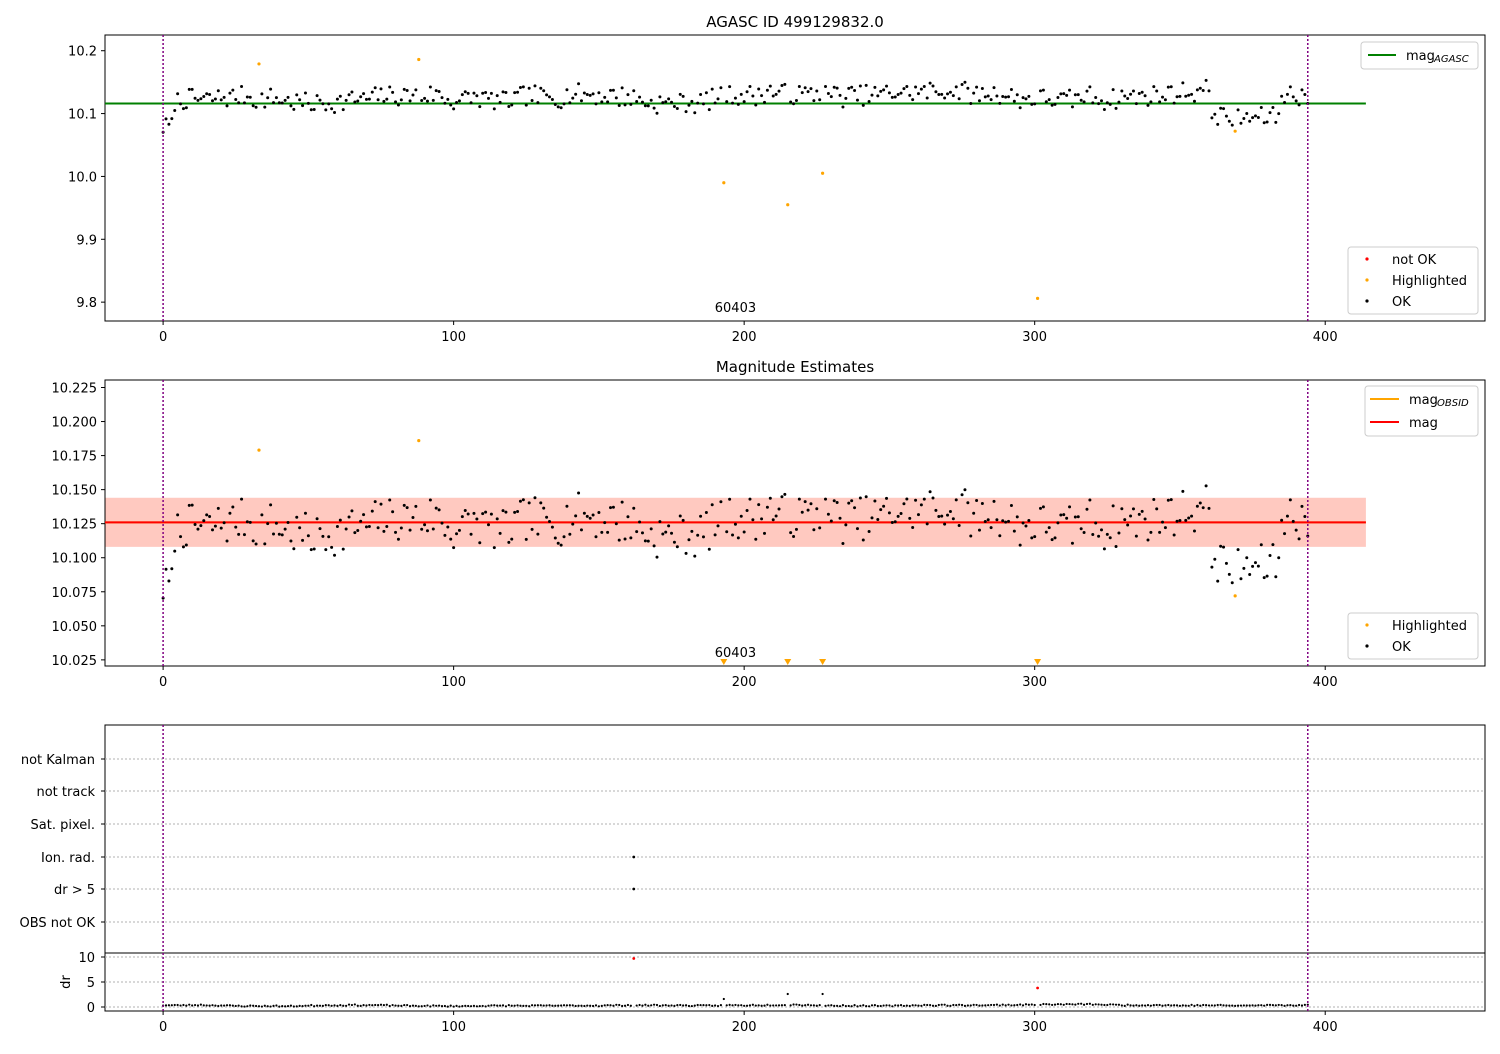 The height and width of the screenshot is (1054, 1500). I want to click on y-tick-label: 10.075, so click(75, 593).